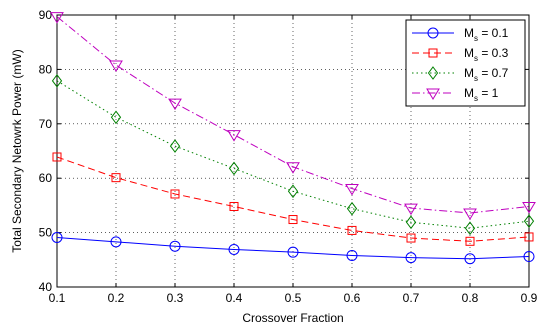  I want to click on y-tick-label: 40, so click(46, 287).